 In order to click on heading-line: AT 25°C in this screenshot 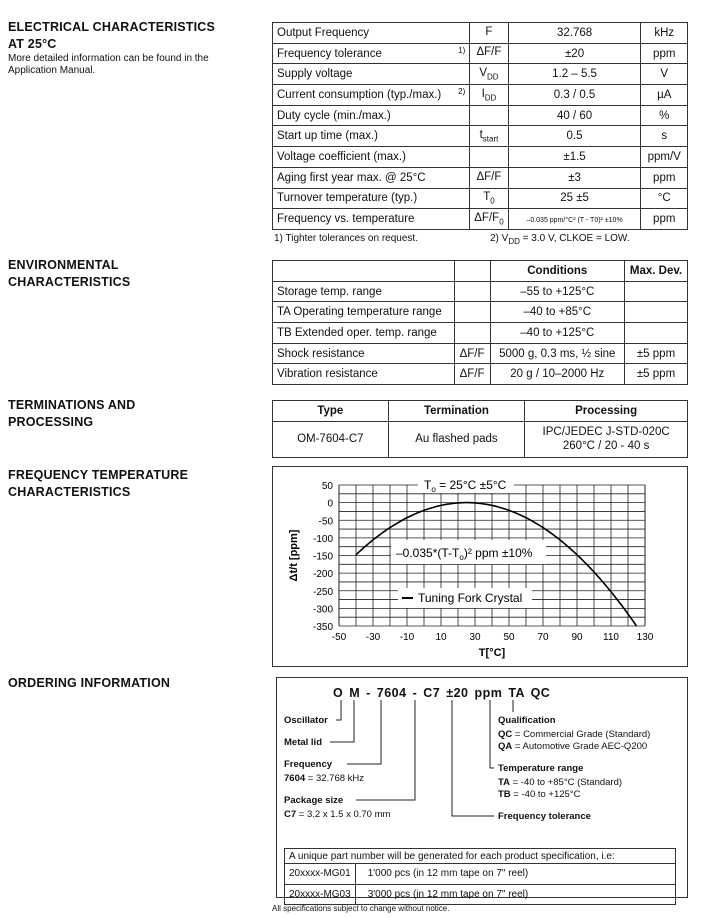, I will do `click(32, 44)`.